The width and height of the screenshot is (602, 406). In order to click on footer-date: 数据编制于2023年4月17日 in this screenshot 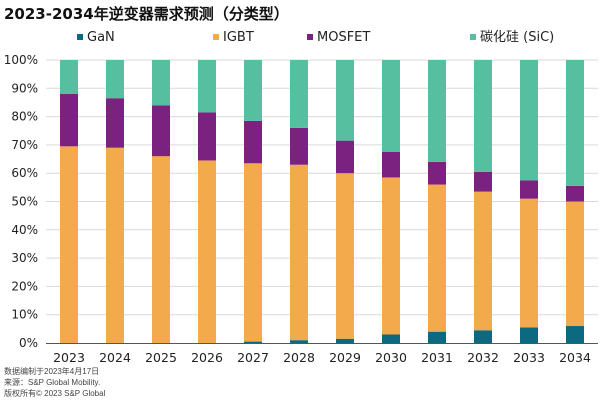, I will do `click(52, 371)`.